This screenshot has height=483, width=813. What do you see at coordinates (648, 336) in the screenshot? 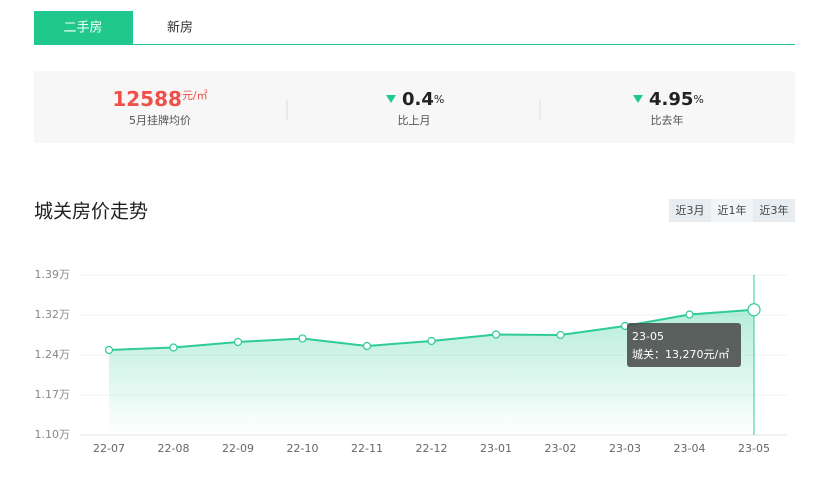
I see `tooltip-title: 23-05` at bounding box center [648, 336].